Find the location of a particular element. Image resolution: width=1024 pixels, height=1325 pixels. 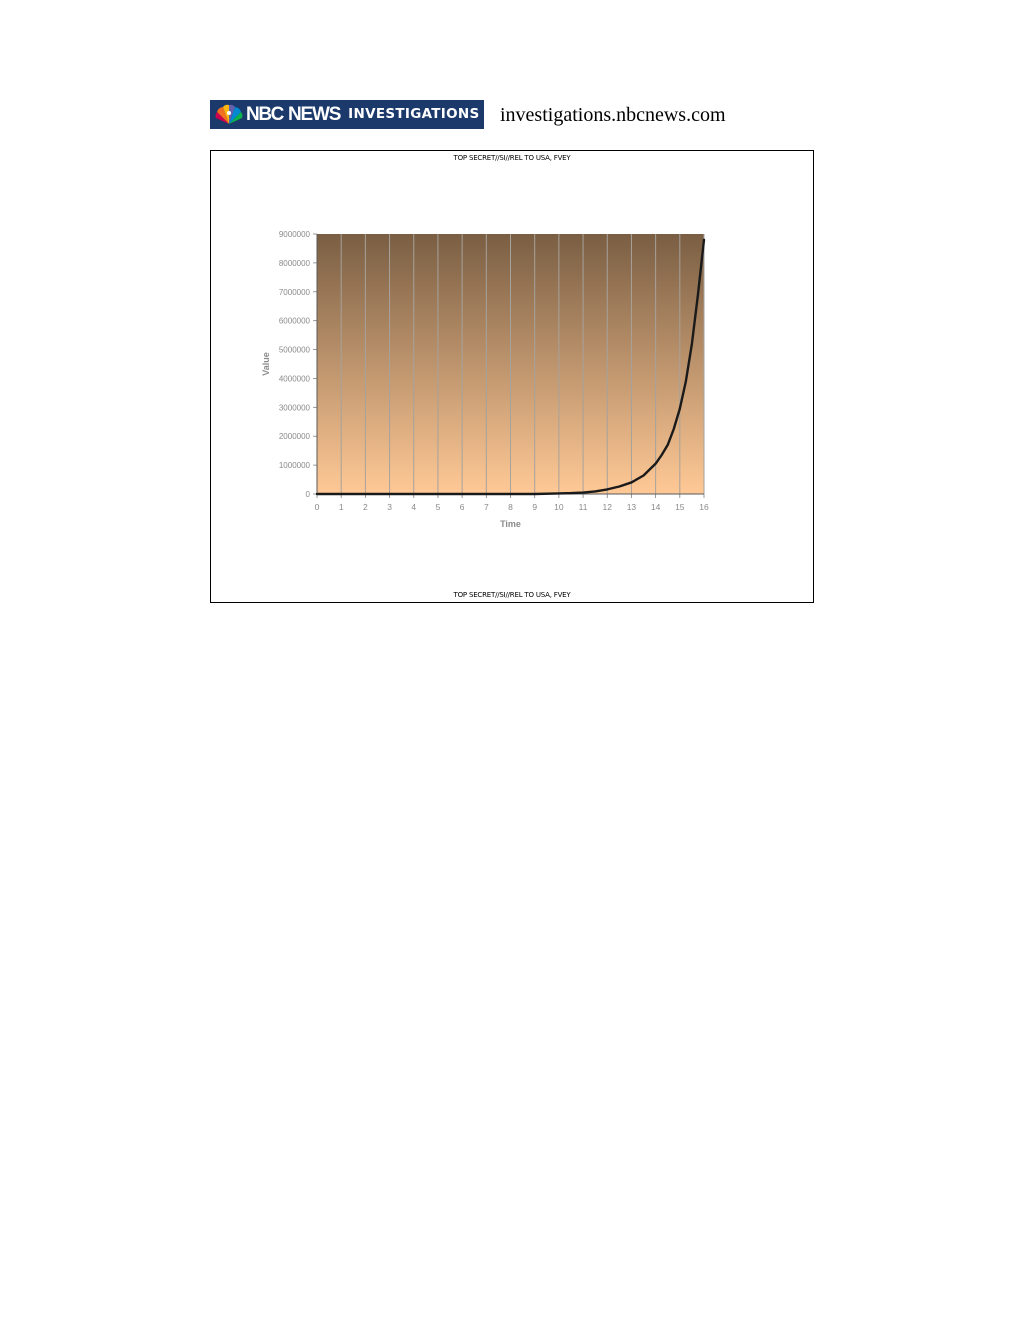

x-tick-label: 4 is located at coordinates (413, 507).